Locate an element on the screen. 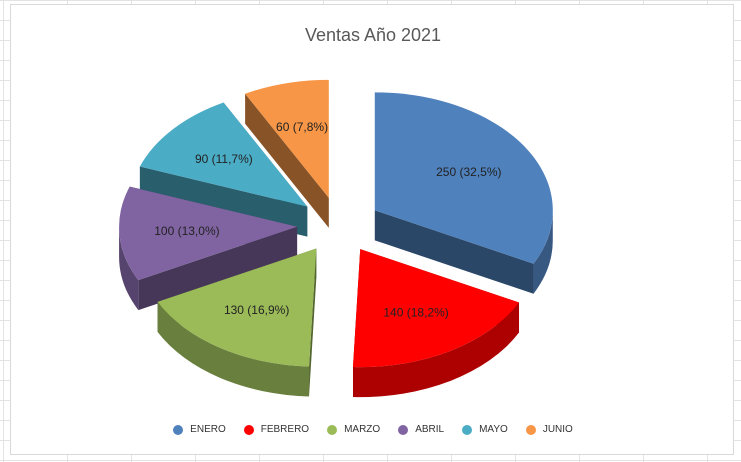 The height and width of the screenshot is (462, 741). legend-item-abril: ABRIL is located at coordinates (421, 429).